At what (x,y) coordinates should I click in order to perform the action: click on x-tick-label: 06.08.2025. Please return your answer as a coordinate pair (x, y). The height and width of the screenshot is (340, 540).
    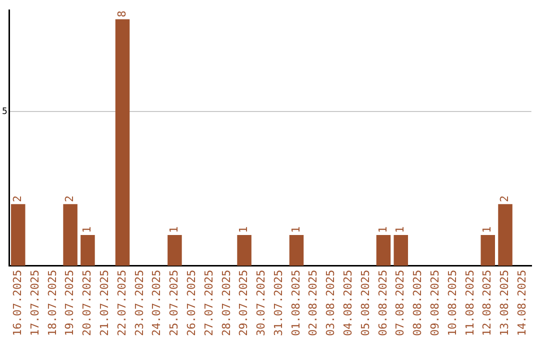
    Looking at the image, I should click on (383, 303).